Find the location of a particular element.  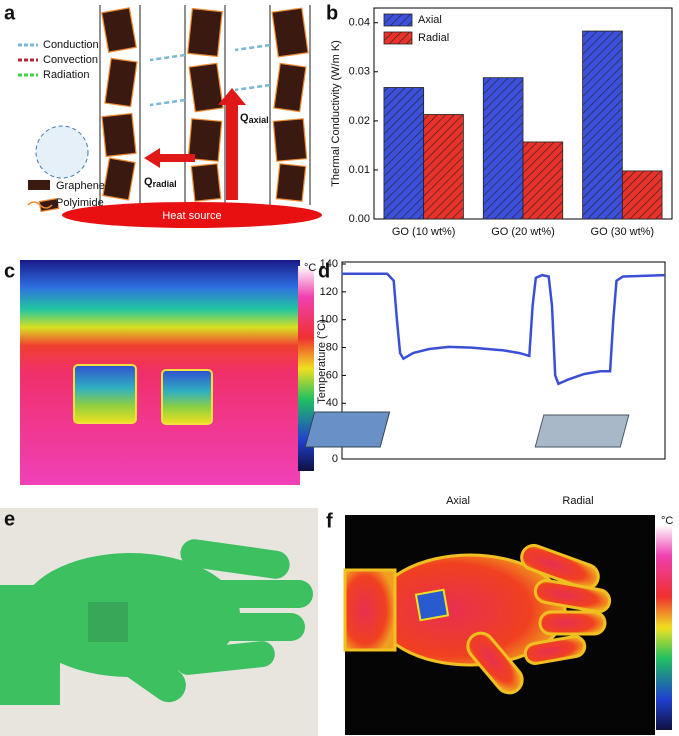

panel-label: d is located at coordinates (324, 271).